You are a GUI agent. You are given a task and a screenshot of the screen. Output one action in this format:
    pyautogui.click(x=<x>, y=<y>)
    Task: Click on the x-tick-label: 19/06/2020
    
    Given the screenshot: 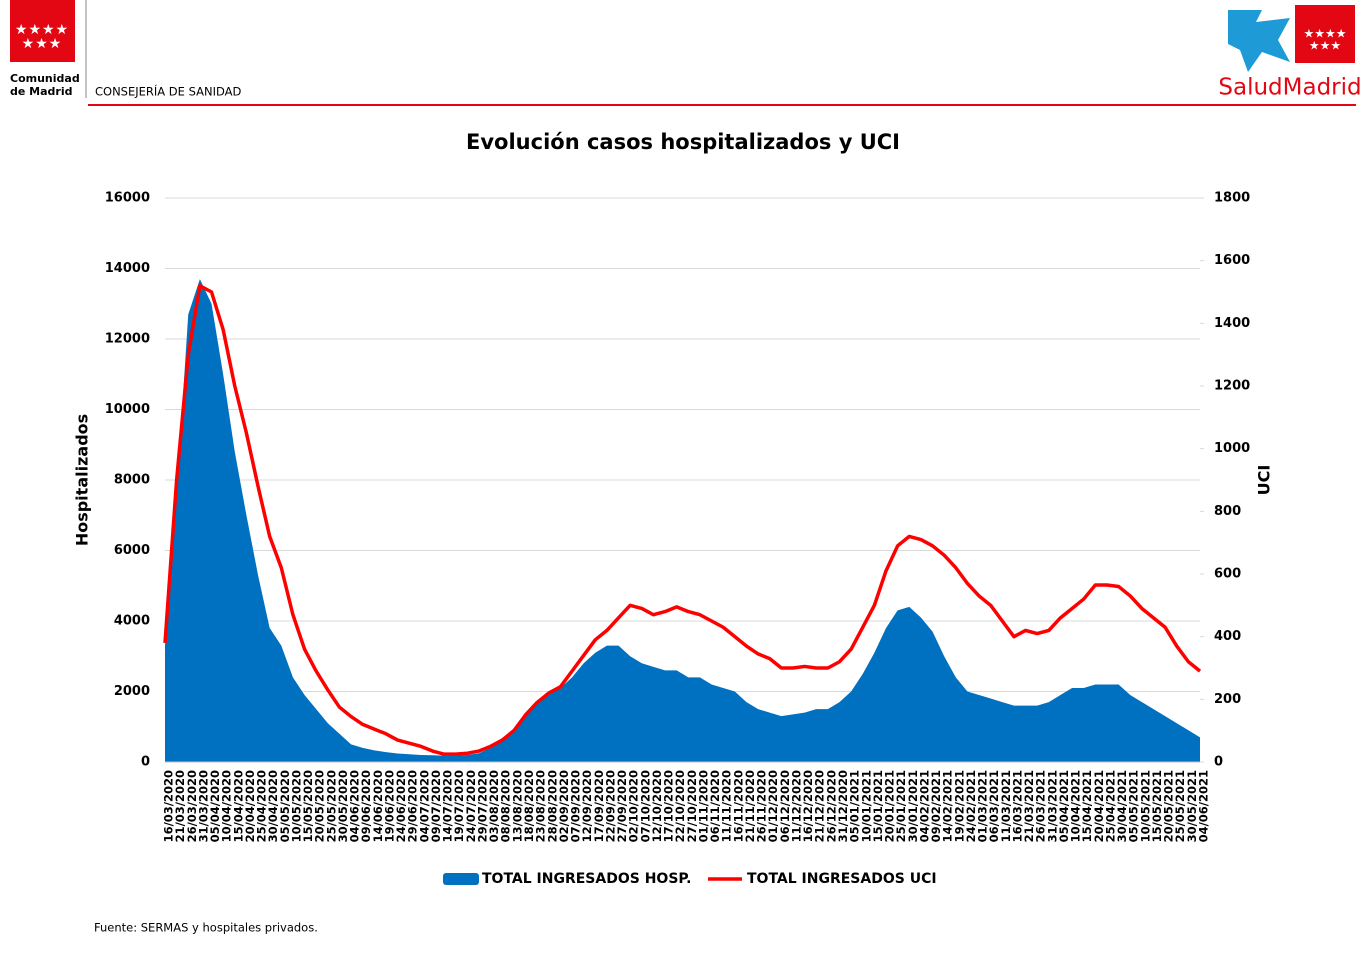 What is the action you would take?
    pyautogui.click(x=389, y=806)
    